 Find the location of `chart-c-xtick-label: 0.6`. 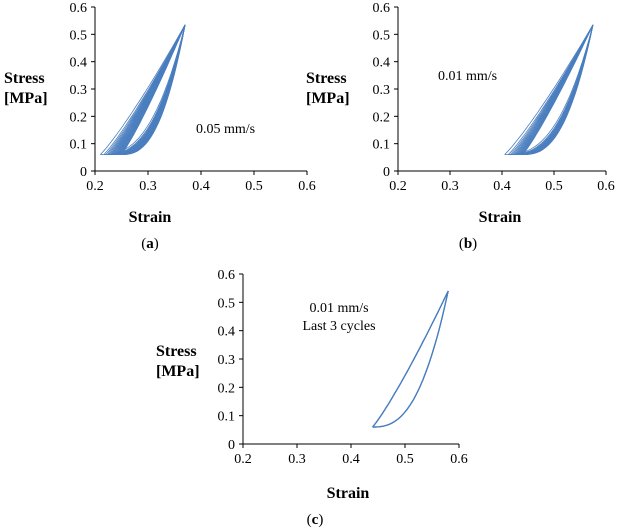

chart-c-xtick-label: 0.6 is located at coordinates (459, 459).